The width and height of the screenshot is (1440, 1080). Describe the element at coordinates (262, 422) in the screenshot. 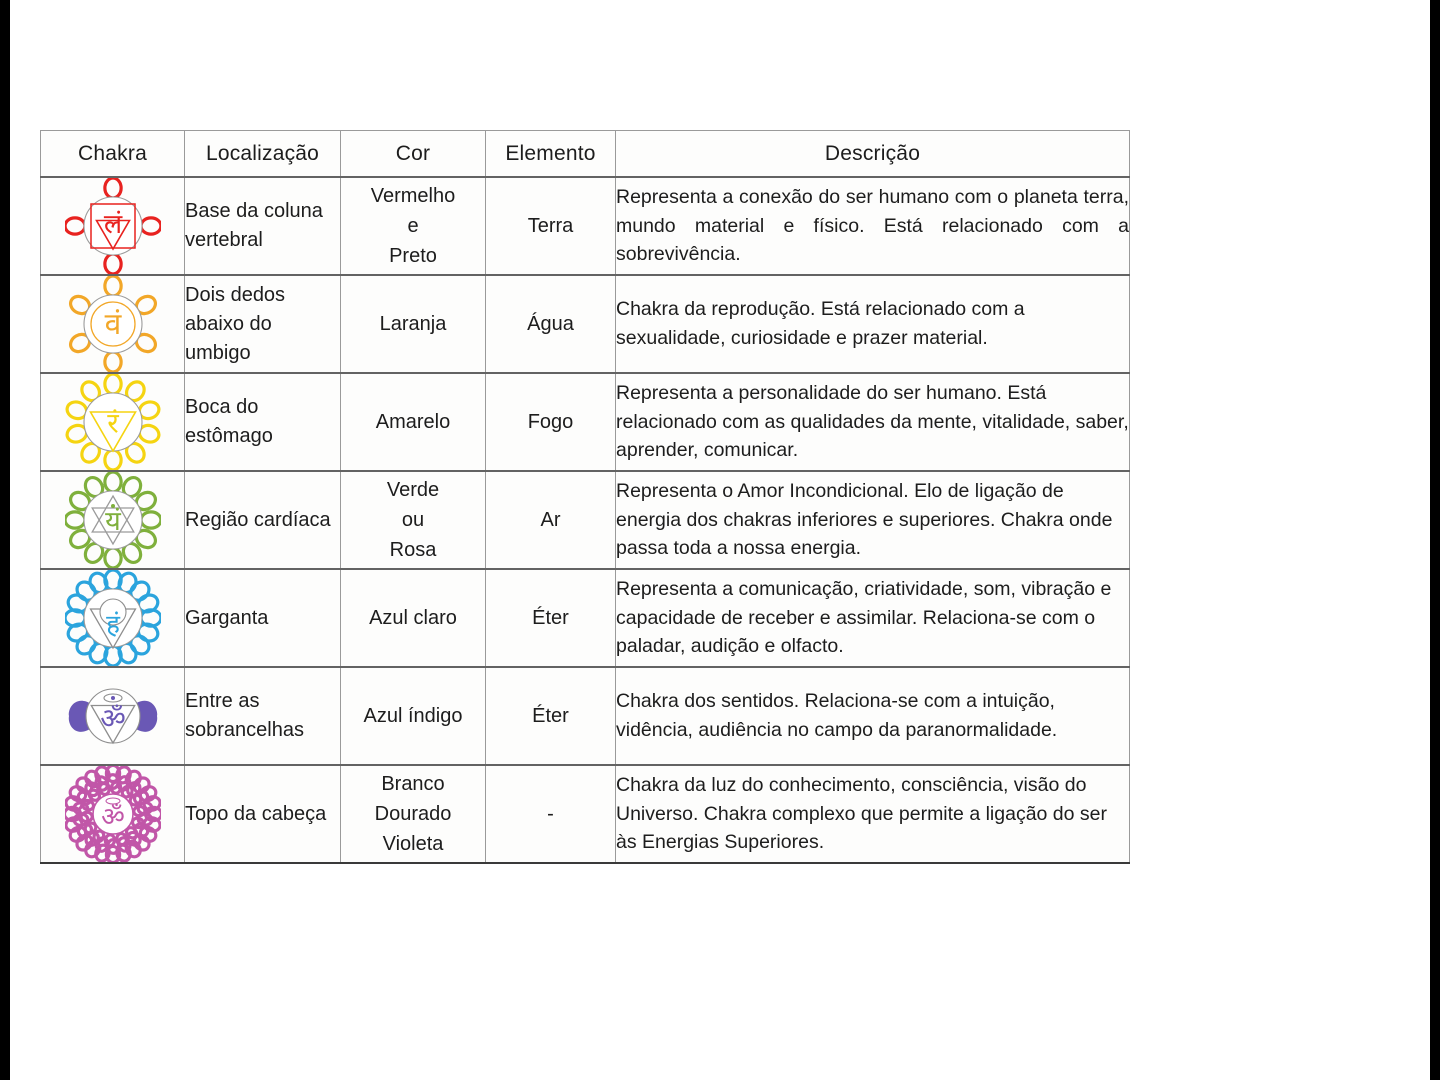

I see `localizacao-cell: Boca do estômago` at that location.